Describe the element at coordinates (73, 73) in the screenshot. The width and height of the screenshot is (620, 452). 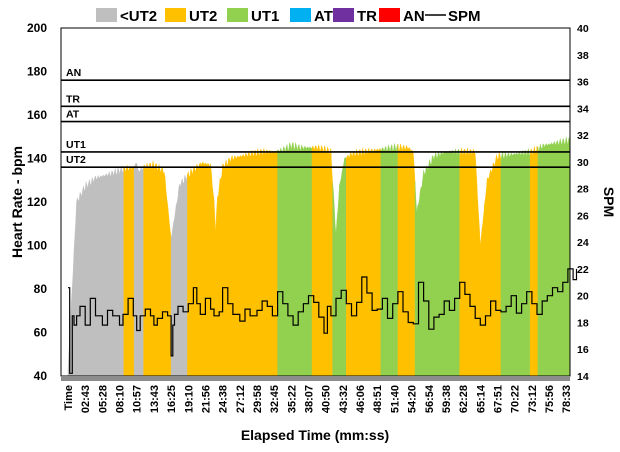
I see `threshold-label-an: AN` at that location.